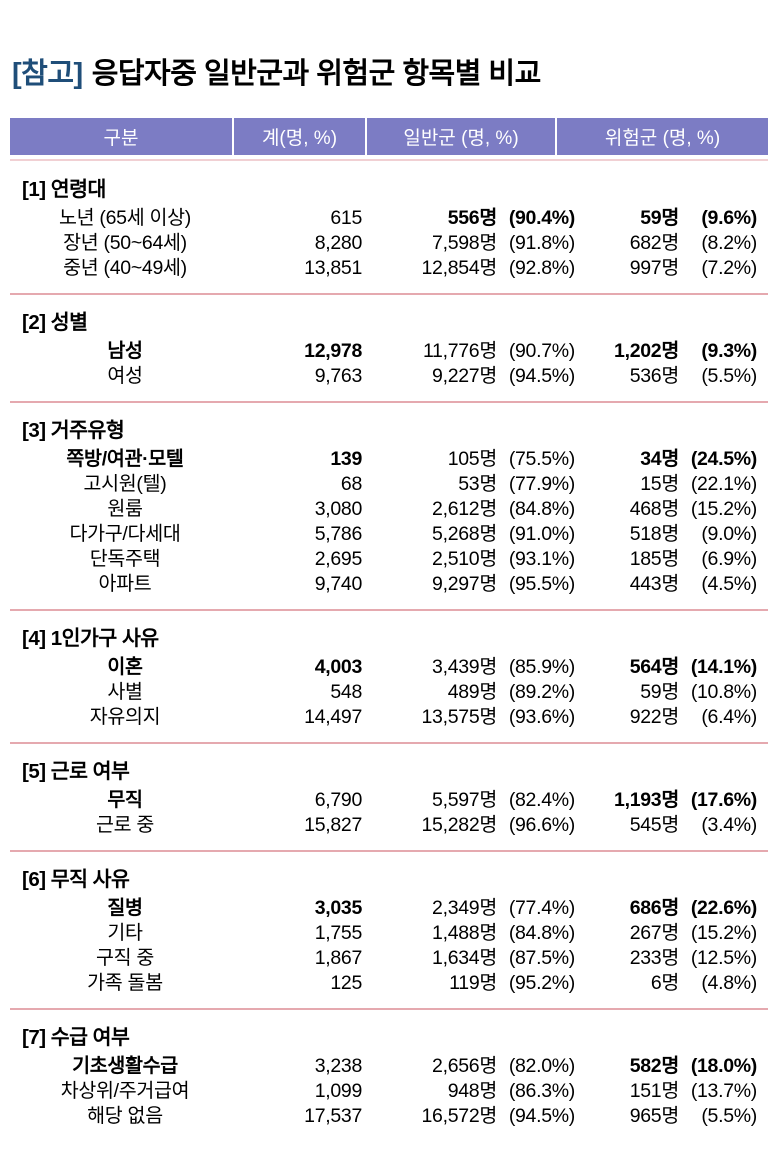 The height and width of the screenshot is (1155, 780). I want to click on row-label: 중년 (40~49세), so click(125, 268).